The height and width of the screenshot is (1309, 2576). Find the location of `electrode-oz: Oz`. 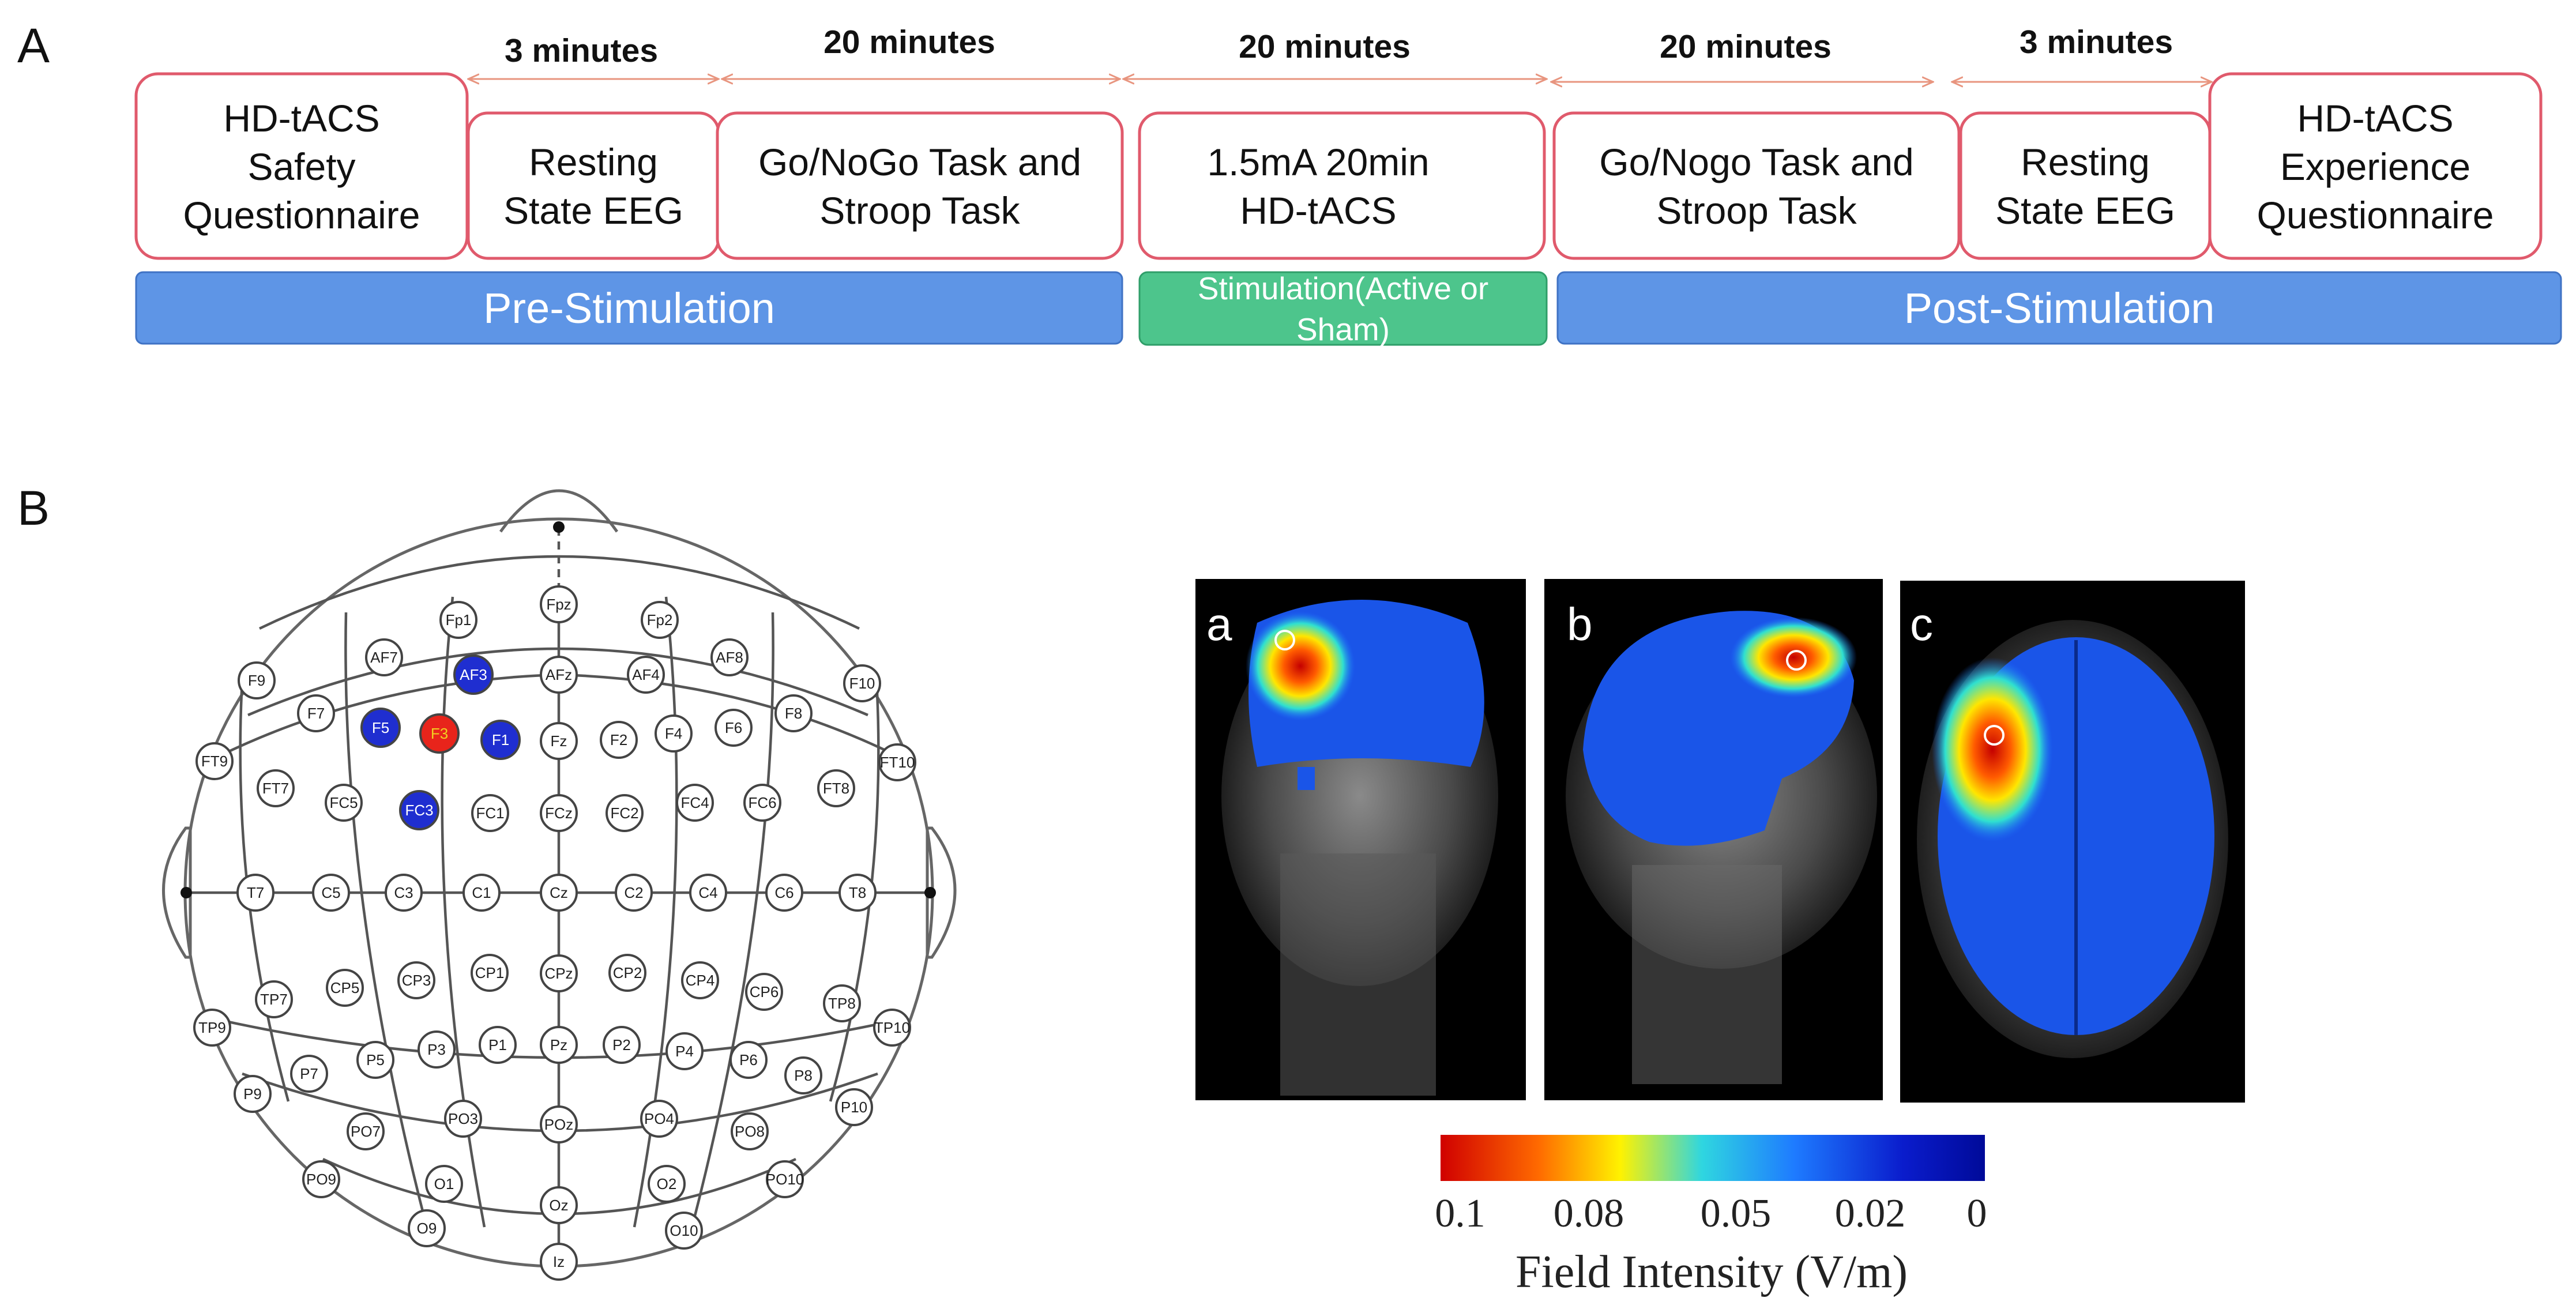

electrode-oz: Oz is located at coordinates (559, 1205).